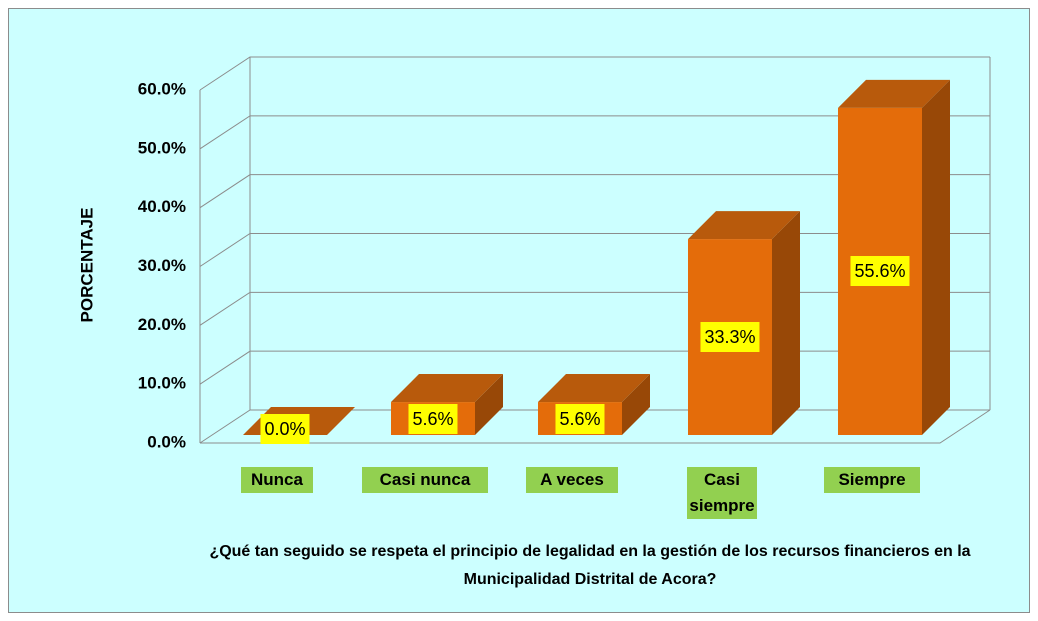 Image resolution: width=1038 pixels, height=621 pixels. What do you see at coordinates (162, 88) in the screenshot?
I see `y-tick-label: 60.0%` at bounding box center [162, 88].